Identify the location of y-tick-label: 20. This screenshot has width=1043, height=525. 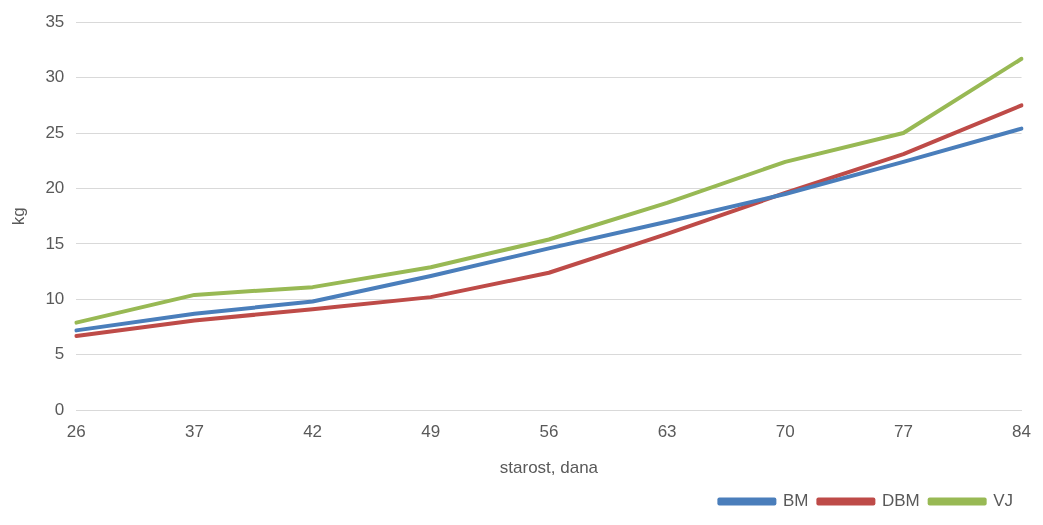
(55, 188).